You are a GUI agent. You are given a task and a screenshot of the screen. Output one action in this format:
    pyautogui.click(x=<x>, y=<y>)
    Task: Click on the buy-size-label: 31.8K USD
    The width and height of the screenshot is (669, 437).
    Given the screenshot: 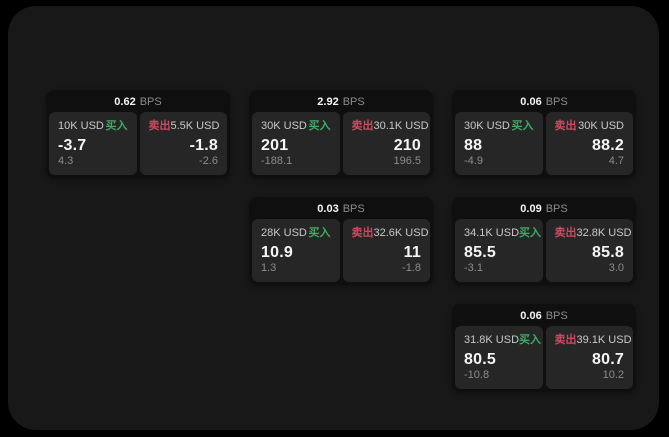 What is the action you would take?
    pyautogui.click(x=492, y=340)
    